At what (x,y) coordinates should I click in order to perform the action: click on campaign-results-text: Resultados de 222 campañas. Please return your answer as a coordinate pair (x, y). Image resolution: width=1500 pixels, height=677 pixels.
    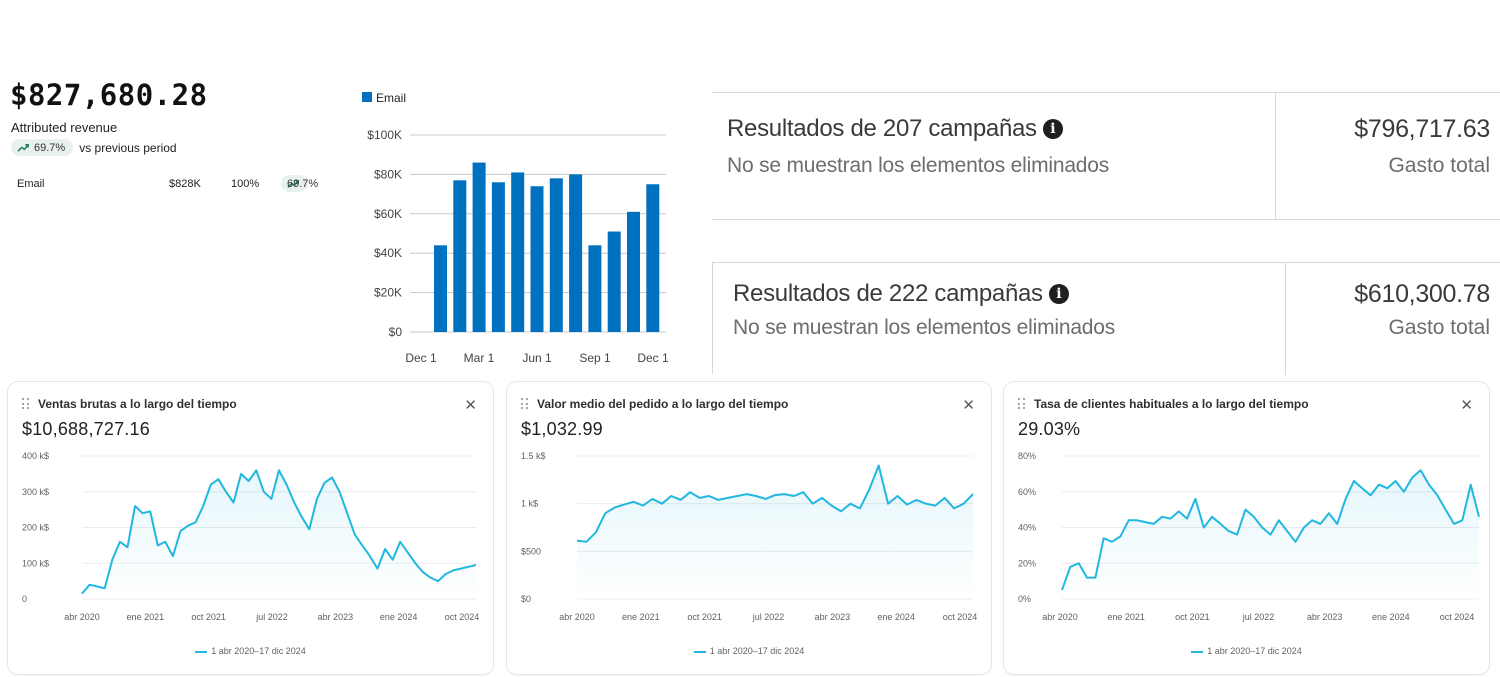
    Looking at the image, I should click on (888, 293).